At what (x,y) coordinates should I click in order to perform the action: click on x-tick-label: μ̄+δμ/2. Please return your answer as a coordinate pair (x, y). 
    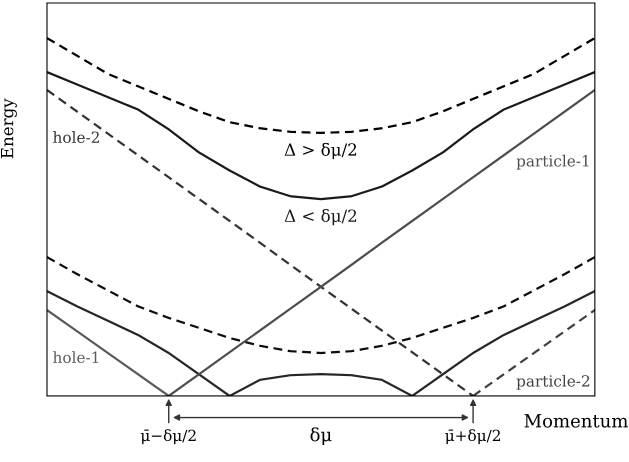
    Looking at the image, I should click on (472, 436).